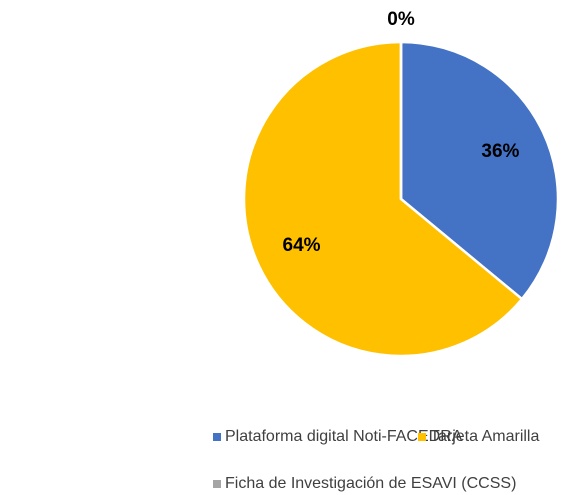 This screenshot has width=586, height=495. What do you see at coordinates (344, 436) in the screenshot?
I see `legend-label: Plataforma digital Noti-FACEDRA` at bounding box center [344, 436].